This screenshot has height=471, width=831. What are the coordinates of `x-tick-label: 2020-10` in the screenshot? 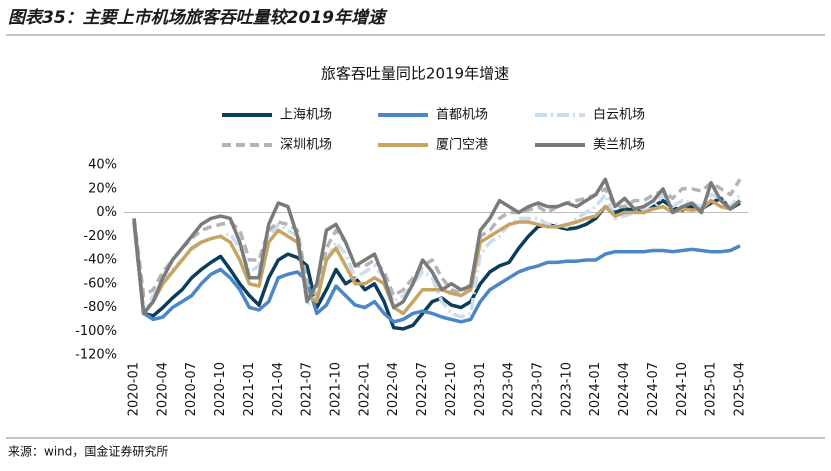 It's located at (220, 389).